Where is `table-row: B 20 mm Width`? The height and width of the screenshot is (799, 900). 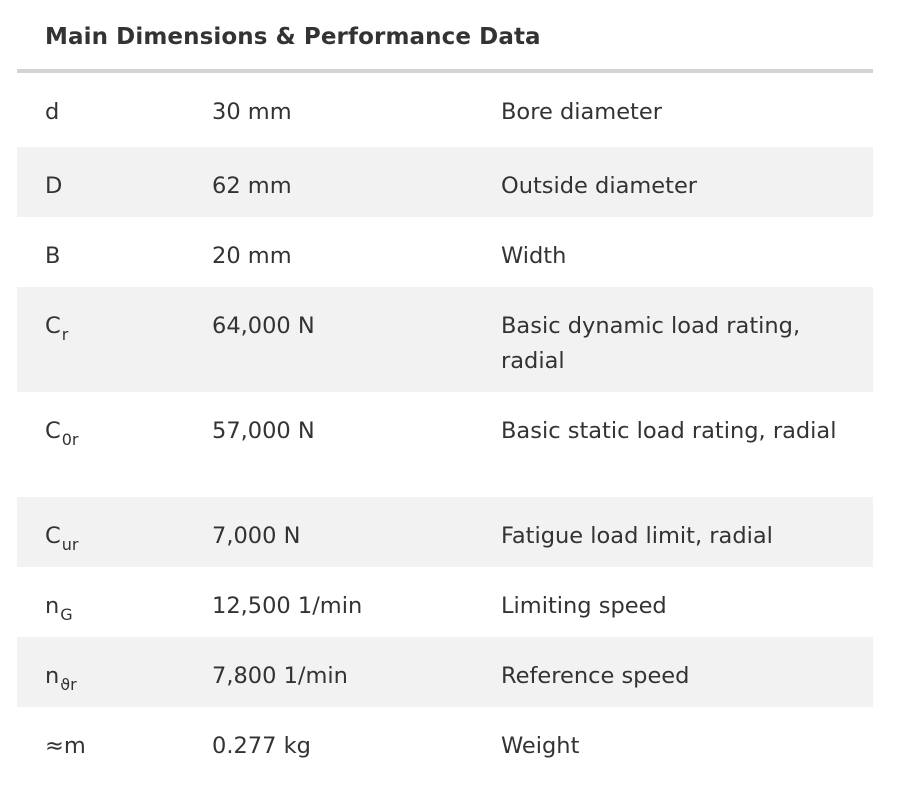 table-row: B 20 mm Width is located at coordinates (445, 252).